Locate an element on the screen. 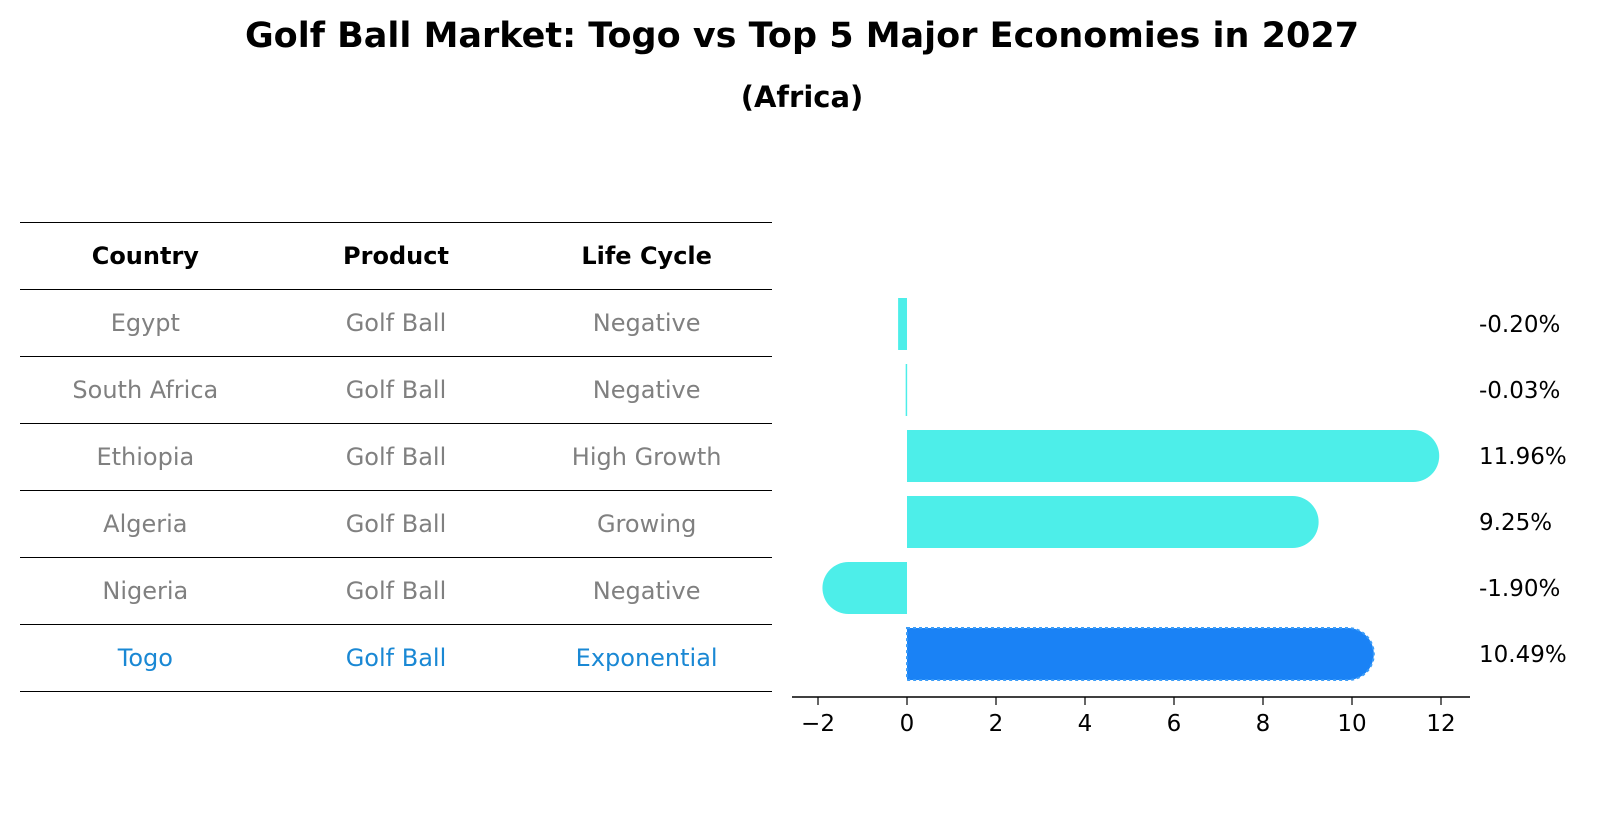 This screenshot has width=1604, height=823. x-tick-label: 12 is located at coordinates (1440, 724).